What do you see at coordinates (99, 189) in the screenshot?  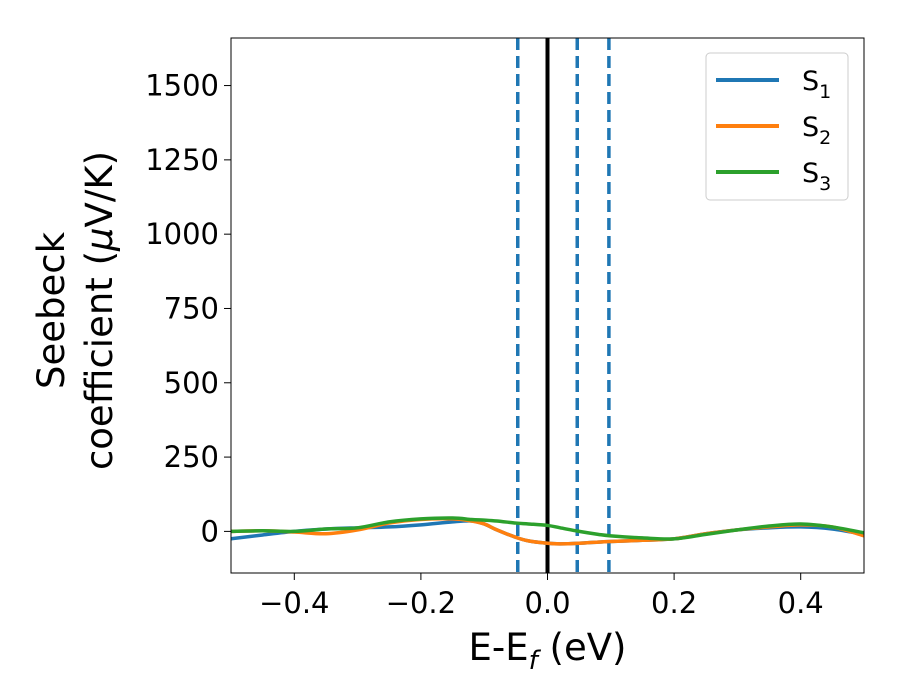 I see `y-axis-title-unit: V/K)` at bounding box center [99, 189].